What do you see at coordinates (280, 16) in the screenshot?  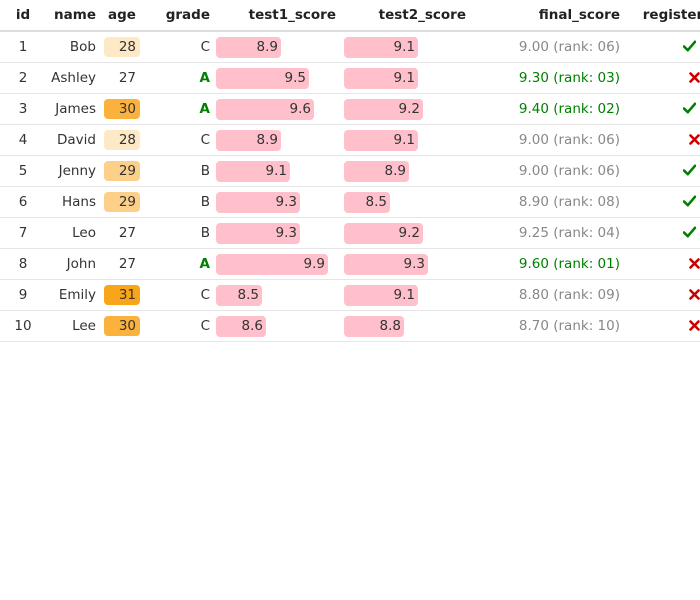 I see `col-header-test1-score: test1_score` at bounding box center [280, 16].